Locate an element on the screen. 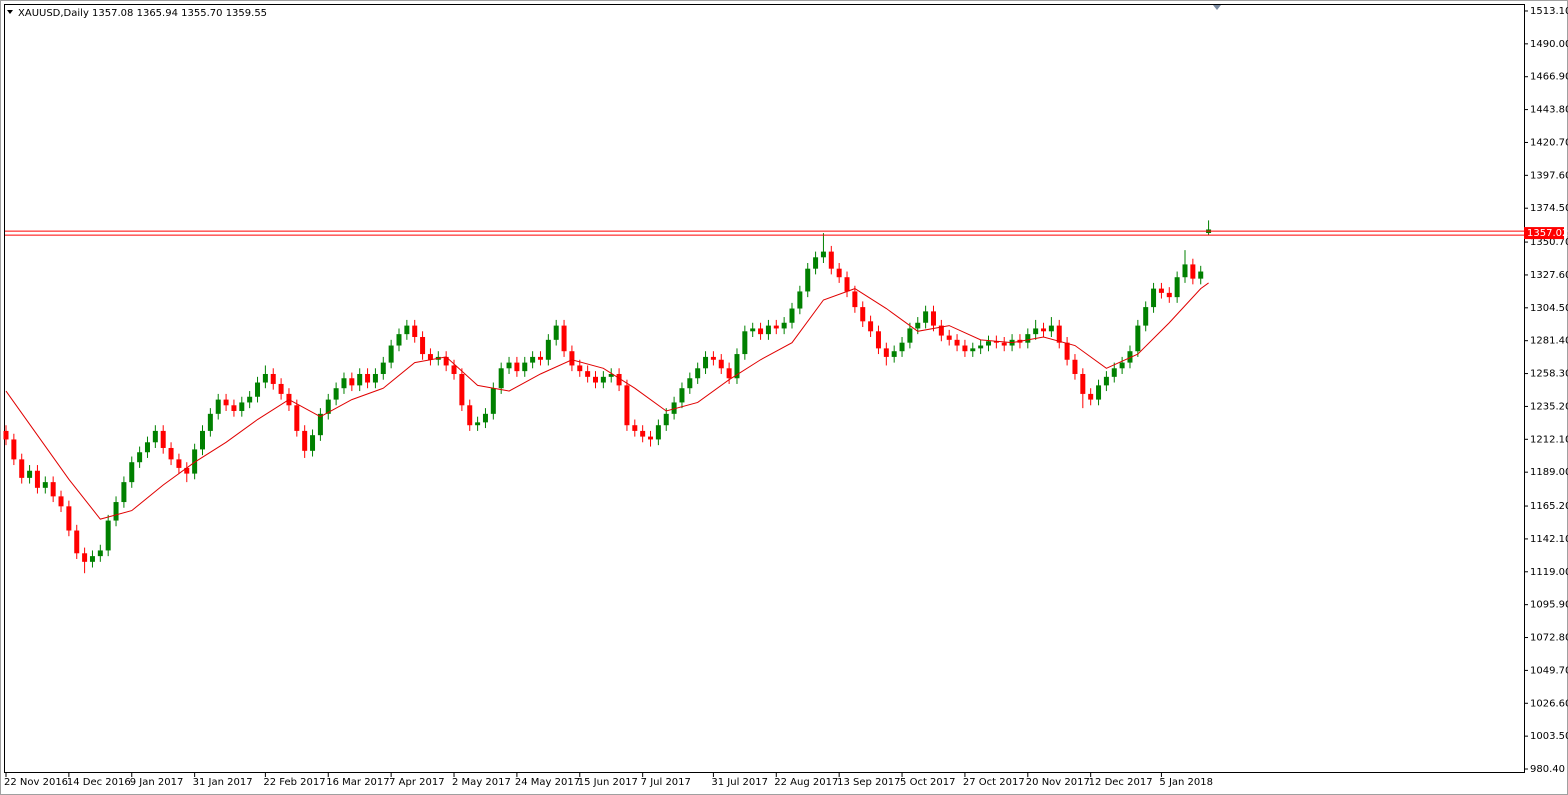  y-tick-label: 1513.10 is located at coordinates (1549, 11).